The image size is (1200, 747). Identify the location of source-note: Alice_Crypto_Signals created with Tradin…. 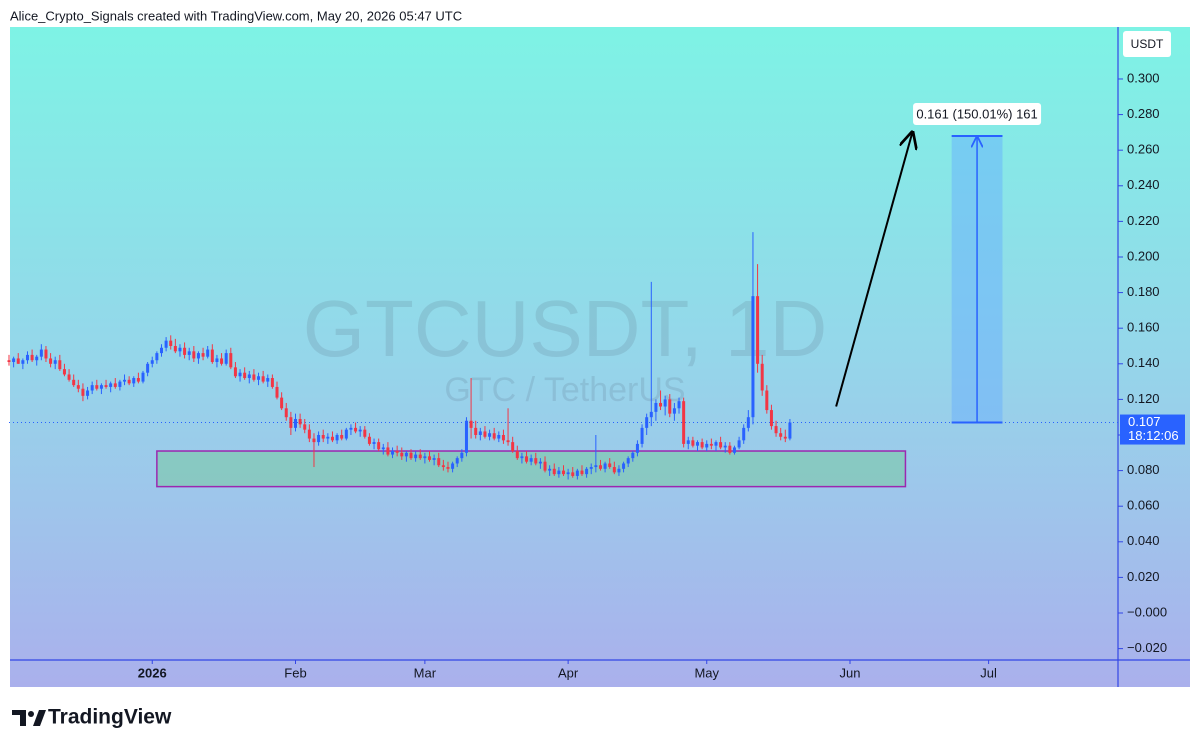
(236, 15).